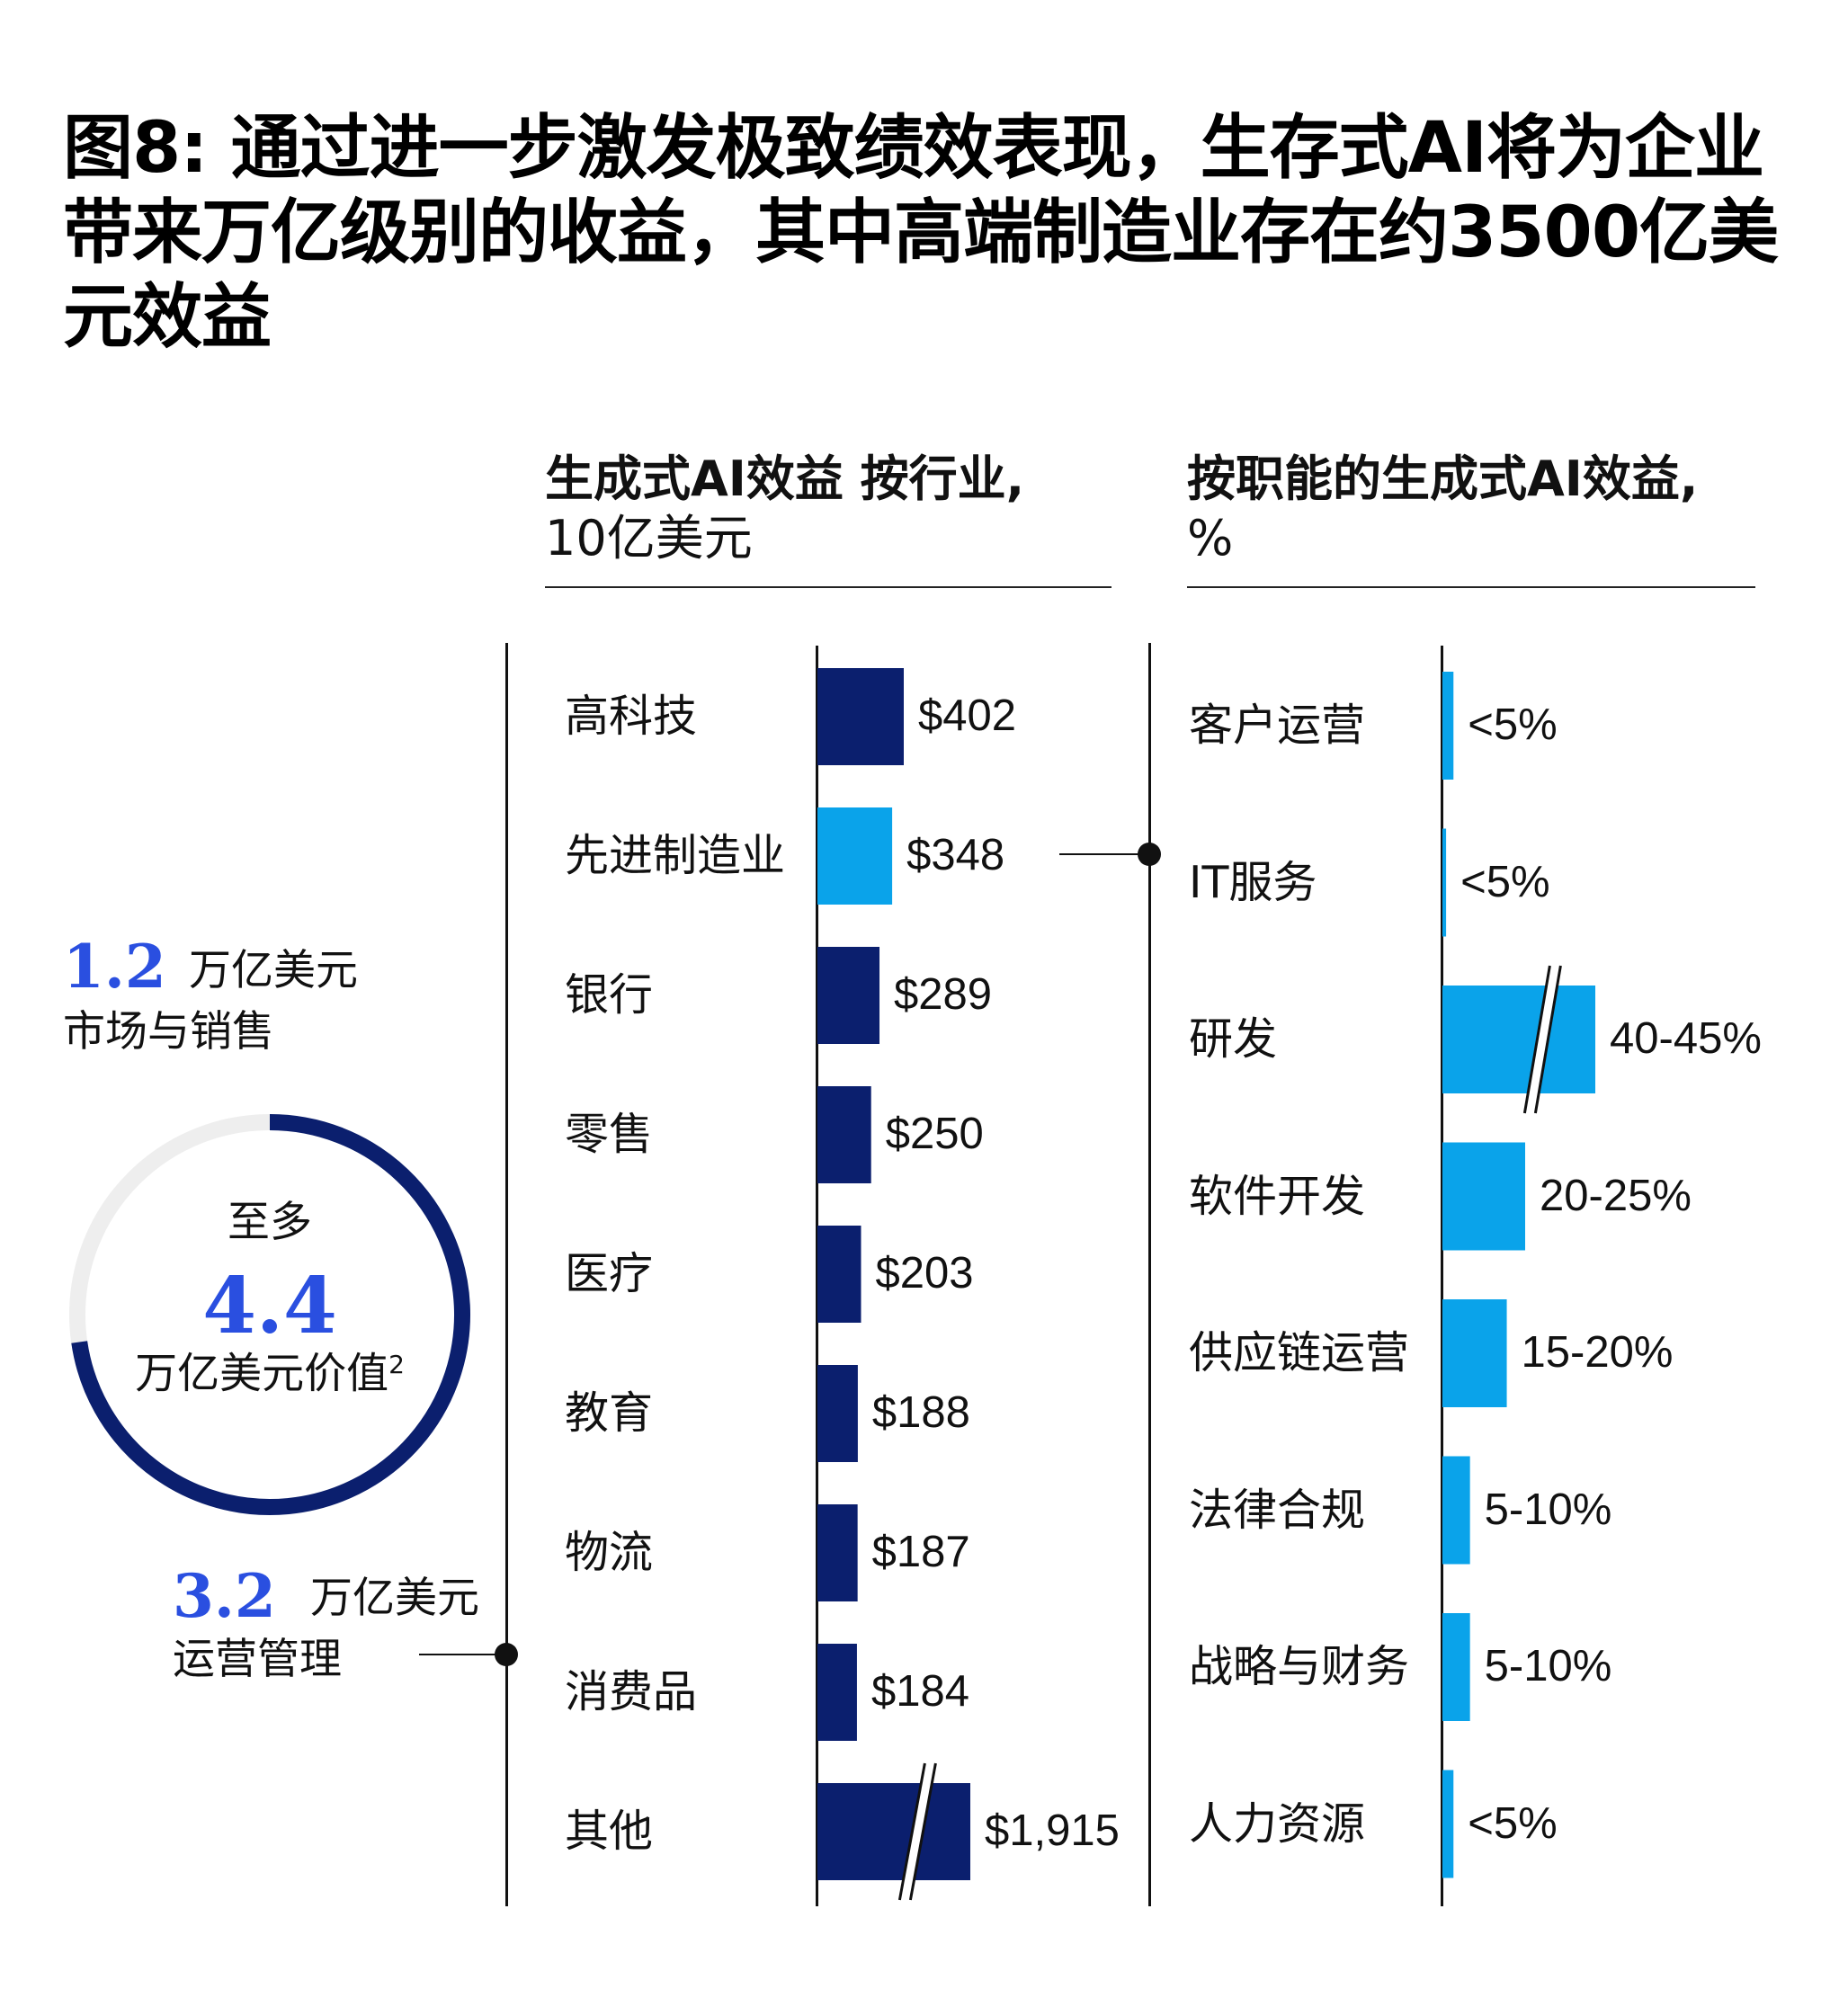  Describe the element at coordinates (943, 994) in the screenshot. I see `industry-value-label-3: $289` at that location.